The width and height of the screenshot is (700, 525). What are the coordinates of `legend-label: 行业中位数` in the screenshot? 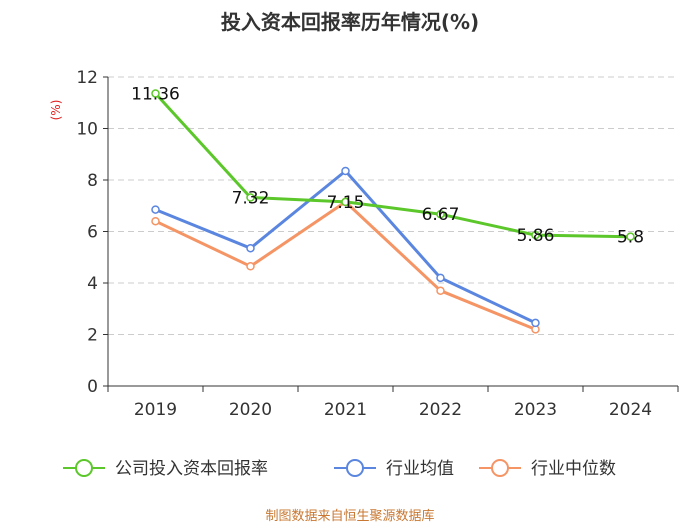 It's located at (573, 469).